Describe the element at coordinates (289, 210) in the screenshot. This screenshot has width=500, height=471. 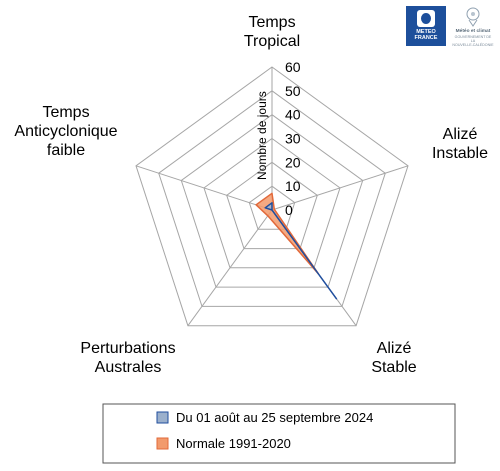
I see `tick-label-0: 0` at that location.